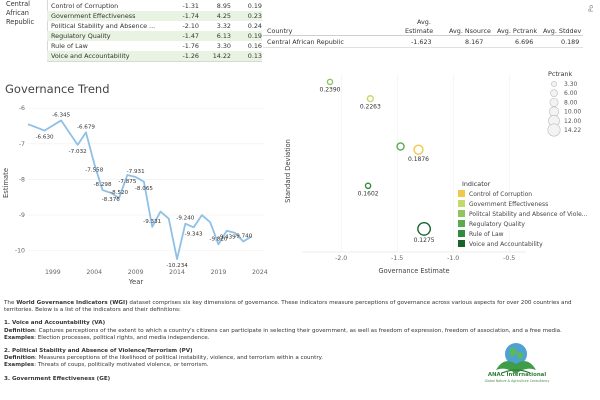 The height and width of the screenshot is (400, 600). I want to click on indicator-table-country: Central African Republic, so click(20, 13).